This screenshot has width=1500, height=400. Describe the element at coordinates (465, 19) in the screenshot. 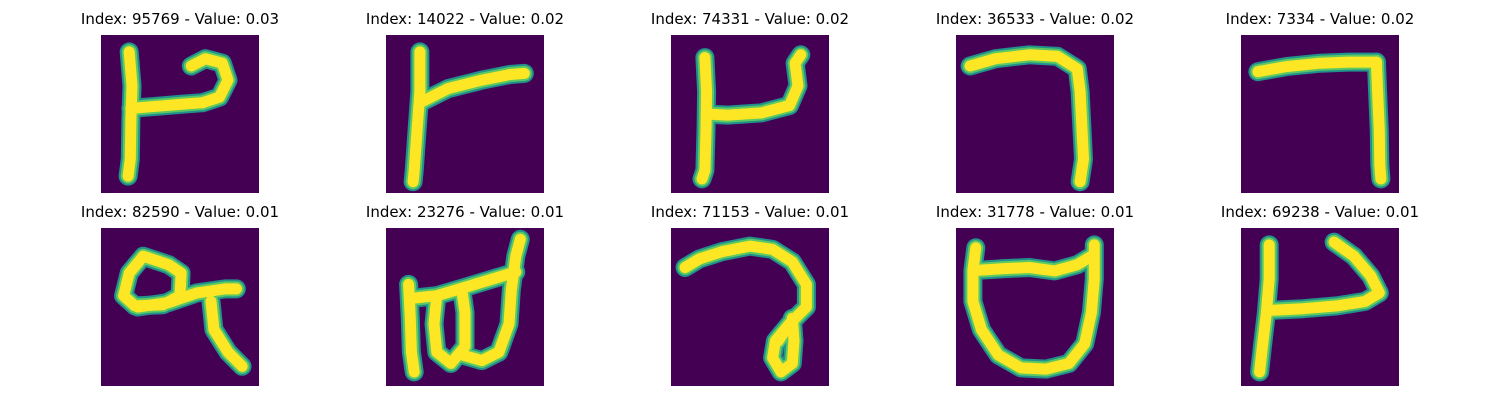

I see `sample-title: Index: 14022 - Value: 0.02` at that location.